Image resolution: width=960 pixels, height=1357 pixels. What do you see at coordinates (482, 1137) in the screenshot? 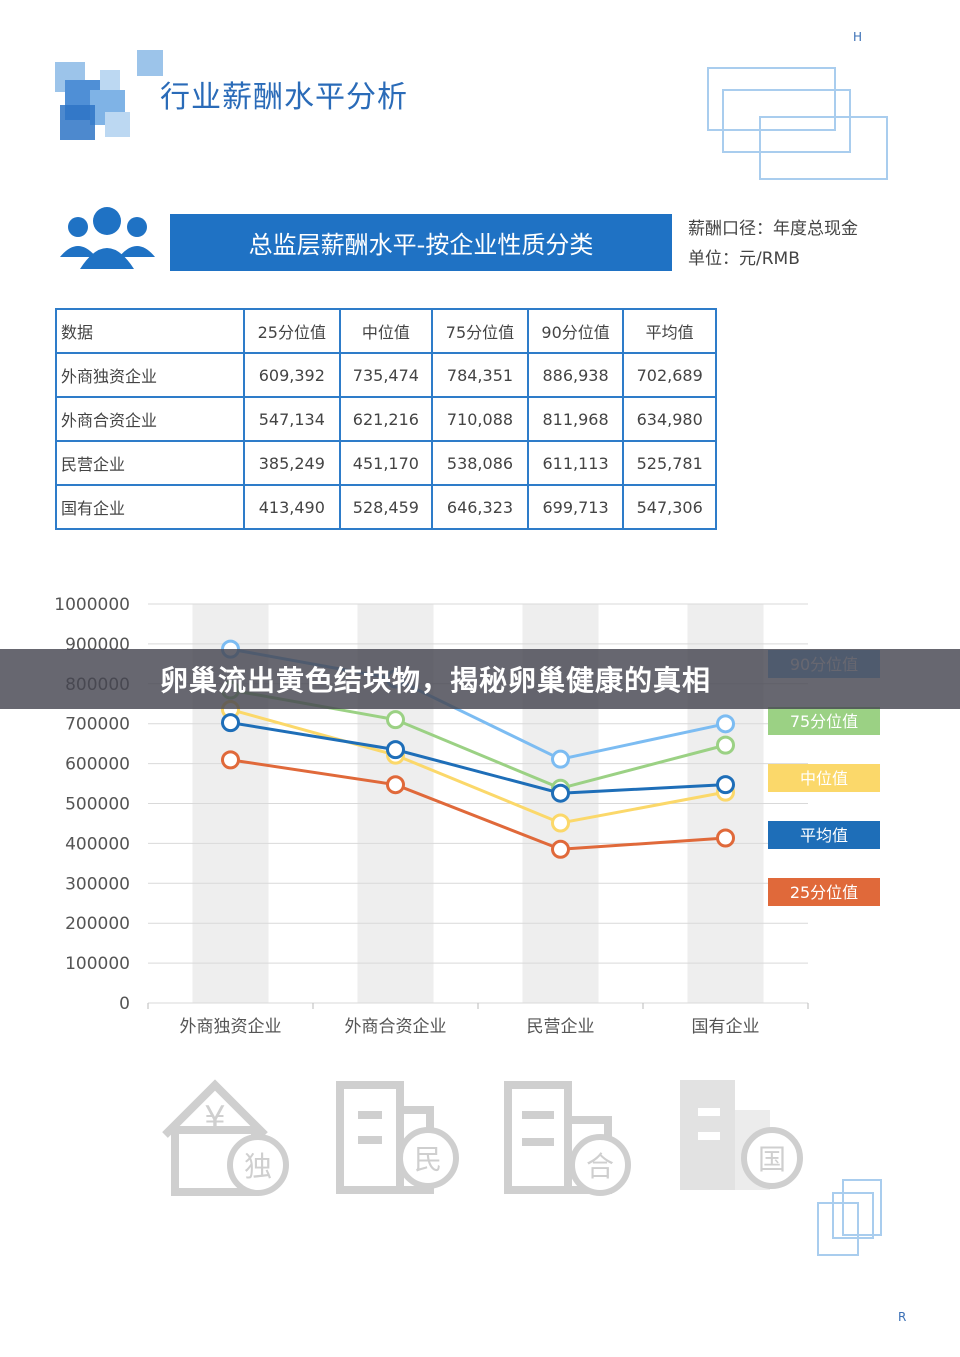
I see `enterprise-icons: ¥ 独 民 合 国` at bounding box center [482, 1137].